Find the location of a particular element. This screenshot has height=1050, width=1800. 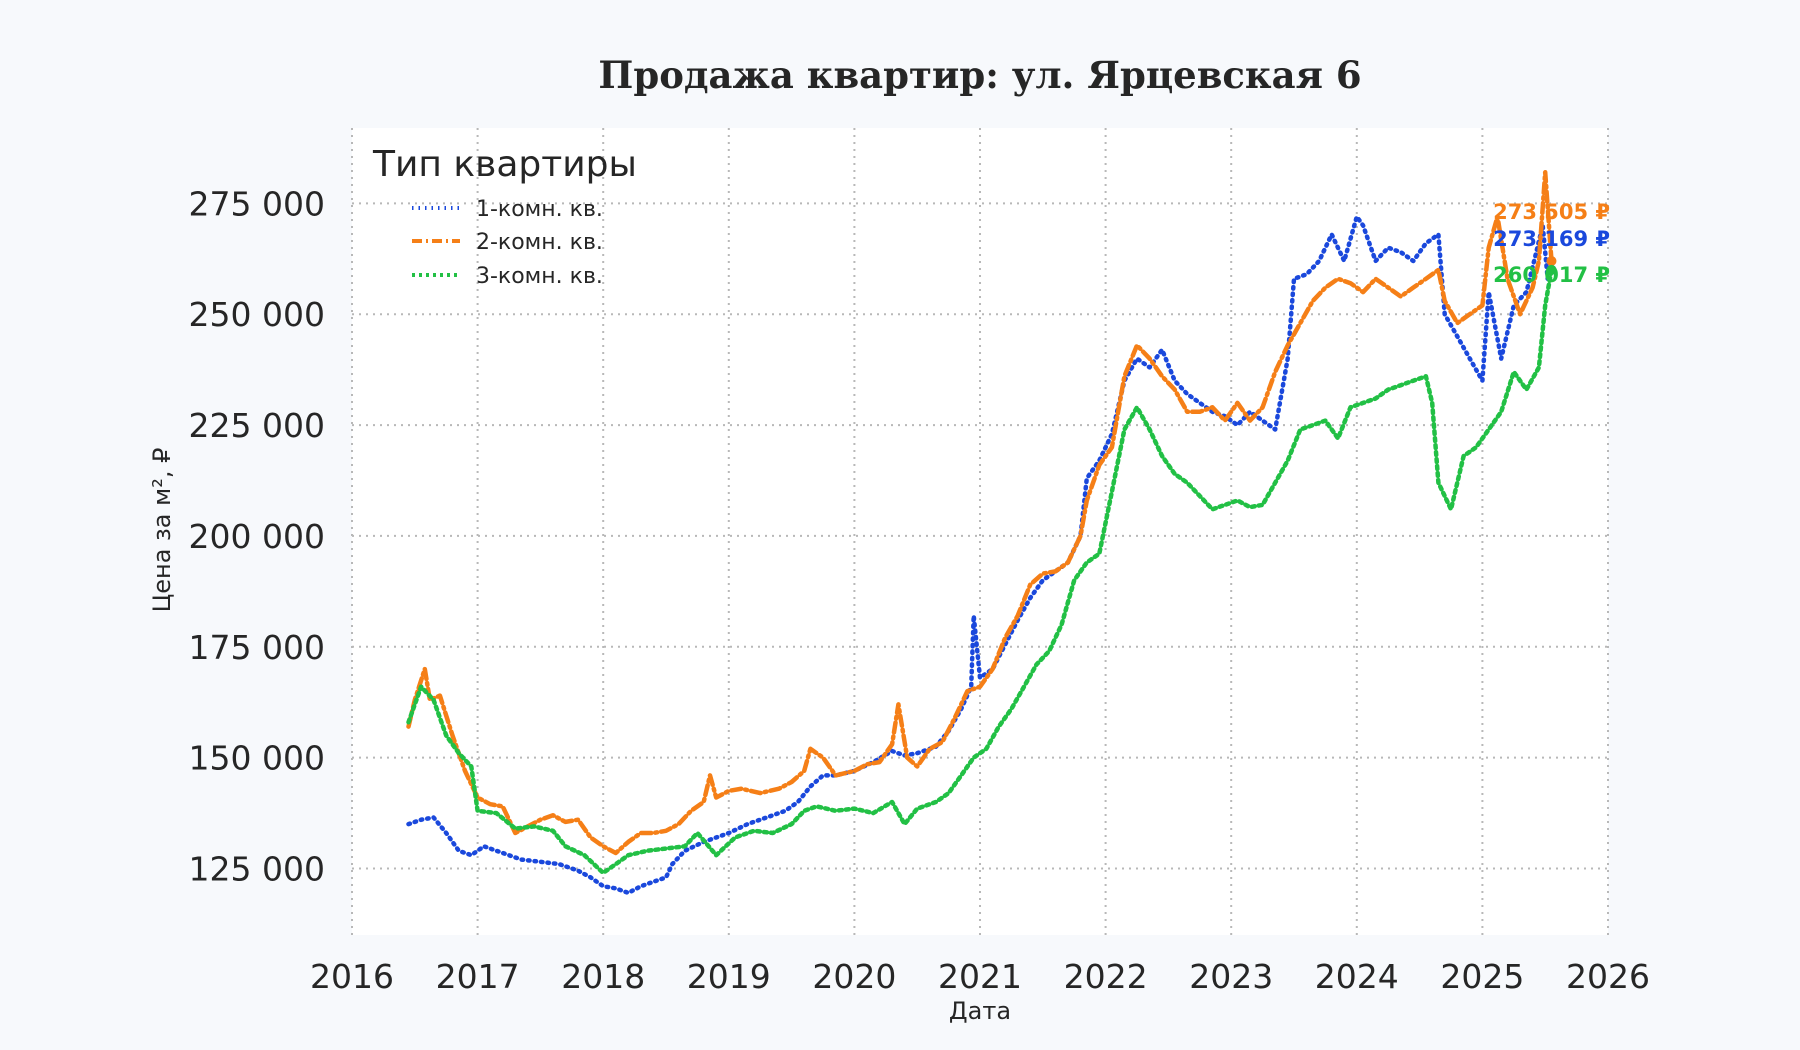

end-value-label-2: 273 505 ₽ is located at coordinates (1551, 212).